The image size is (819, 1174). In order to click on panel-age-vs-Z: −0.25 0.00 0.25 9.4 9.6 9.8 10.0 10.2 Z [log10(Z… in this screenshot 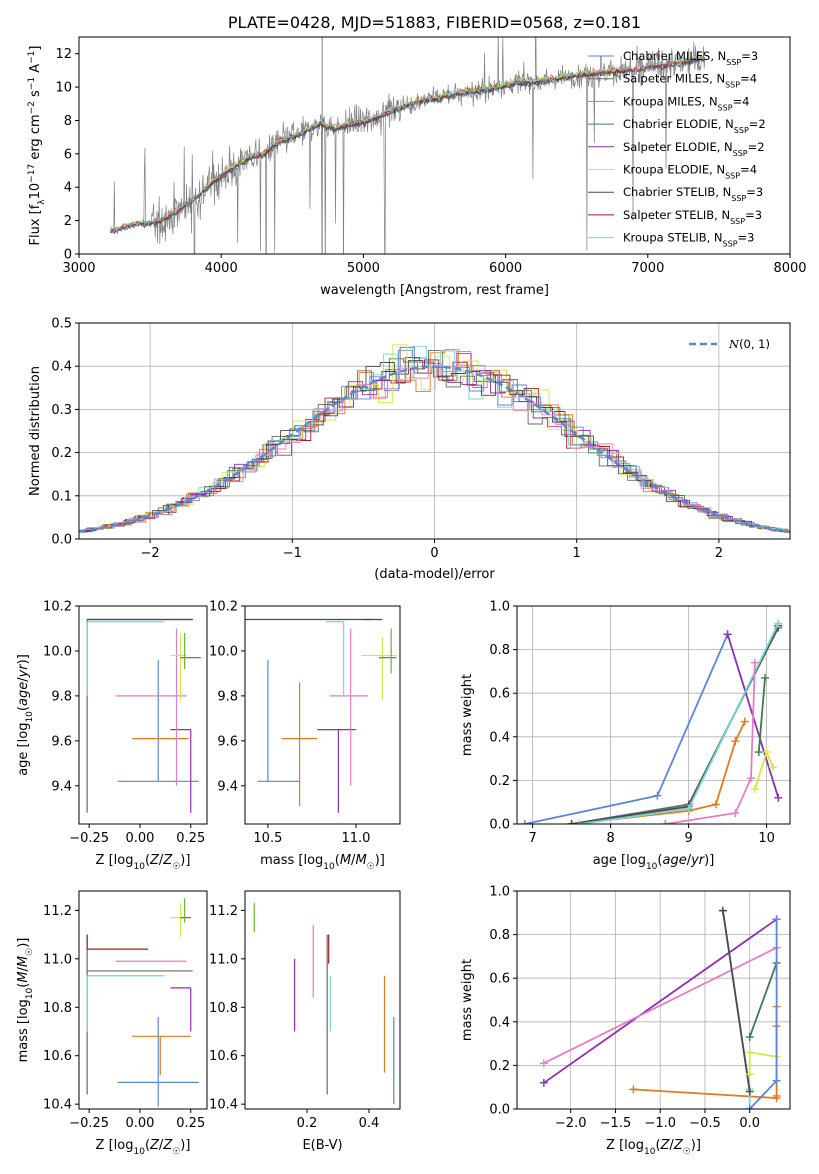, I will do `click(112, 736)`.